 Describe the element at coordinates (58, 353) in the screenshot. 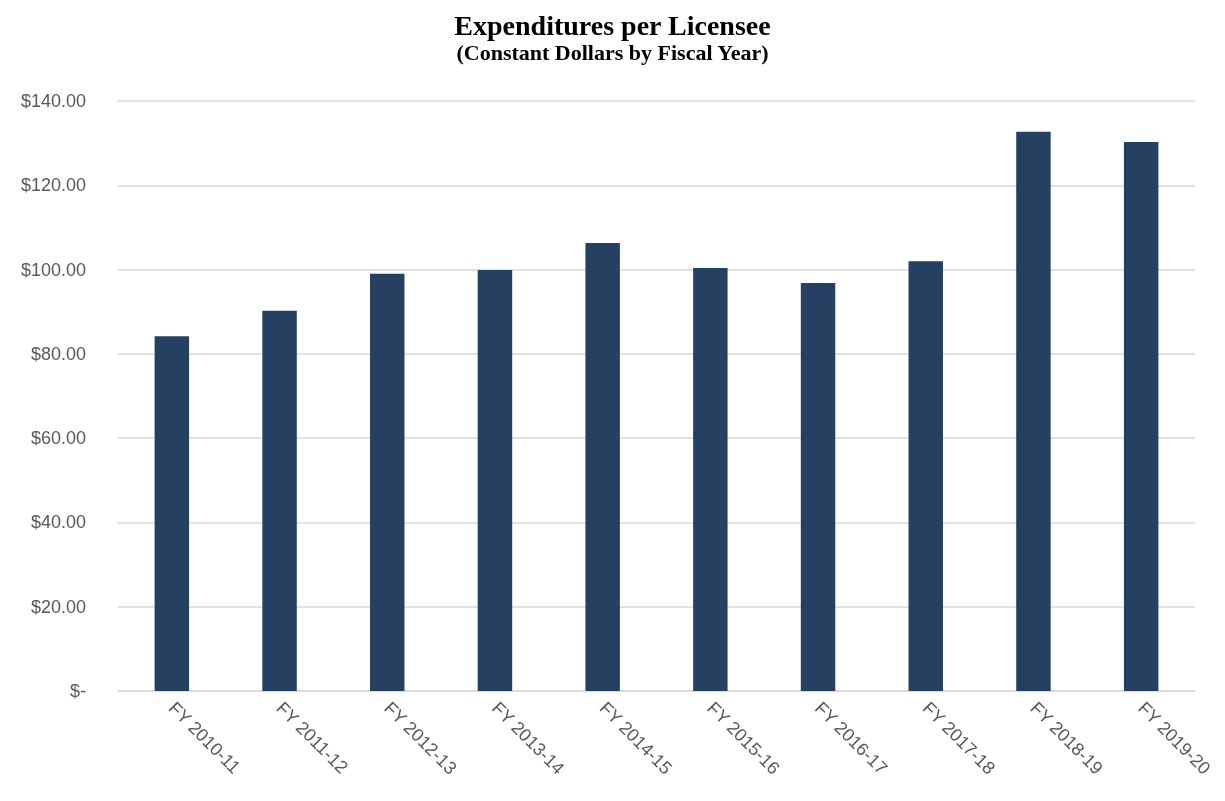

I see `y-tick-label: $80.00` at that location.